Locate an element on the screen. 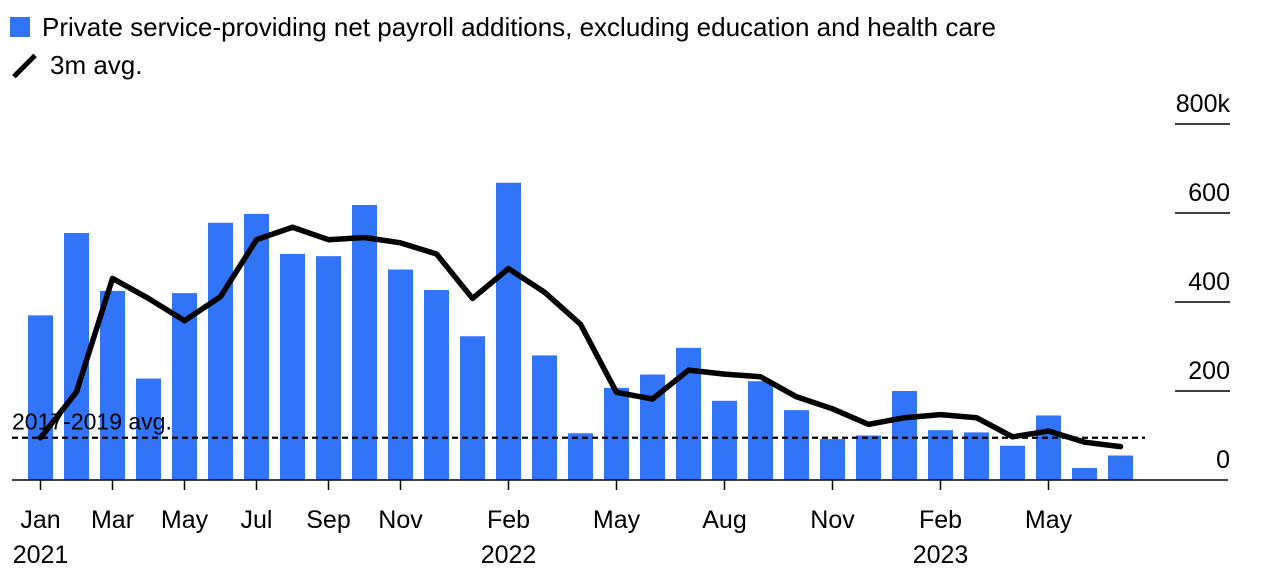 This screenshot has width=1262, height=578. x-tick-label: Aug is located at coordinates (724, 520).